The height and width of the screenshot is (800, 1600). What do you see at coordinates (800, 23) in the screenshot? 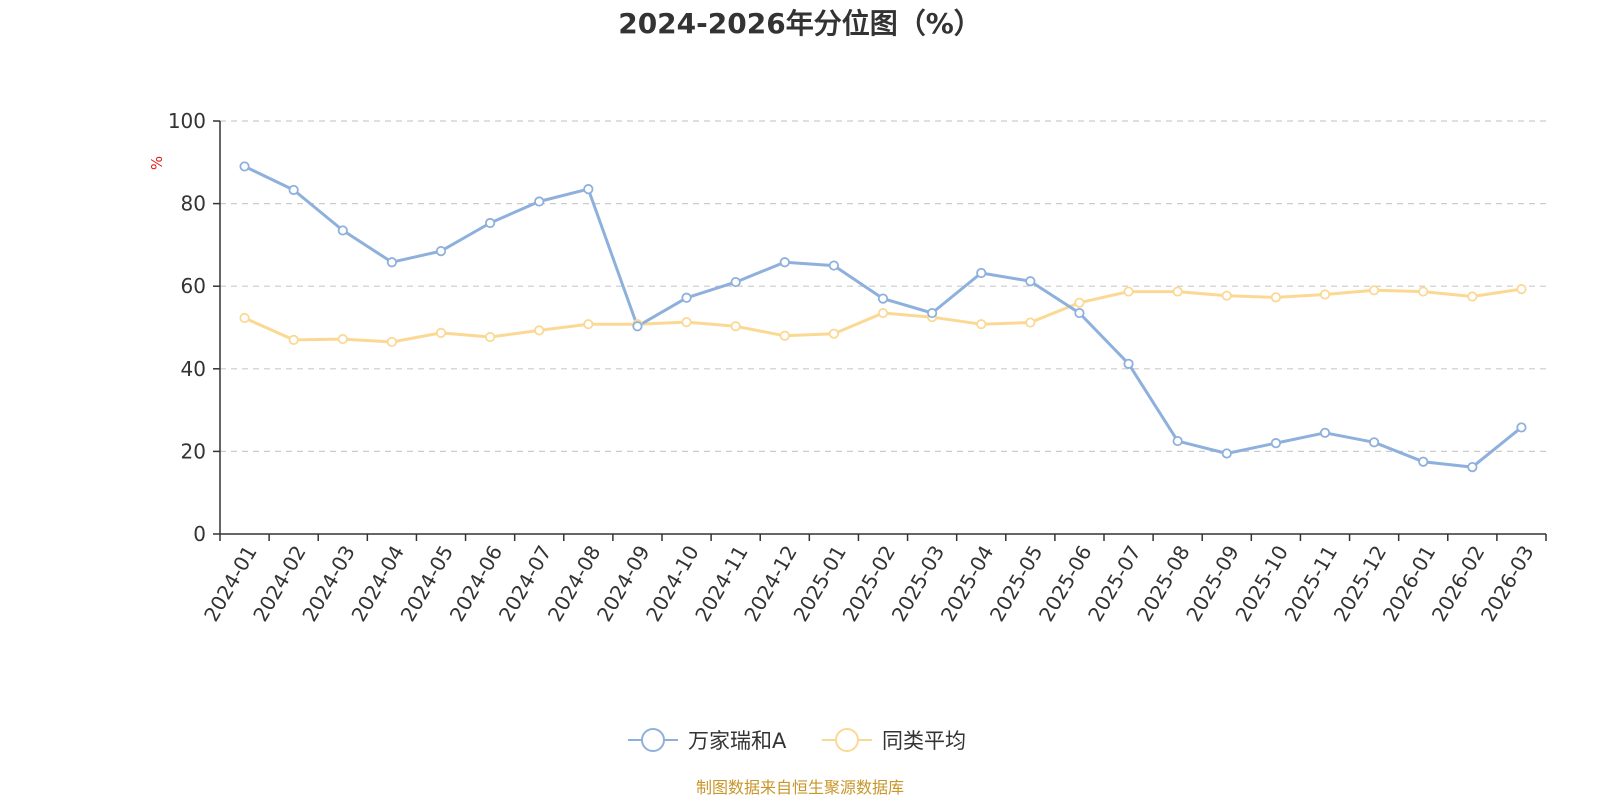
I see `chart-title: 2024-2026年分位图（%）` at bounding box center [800, 23].